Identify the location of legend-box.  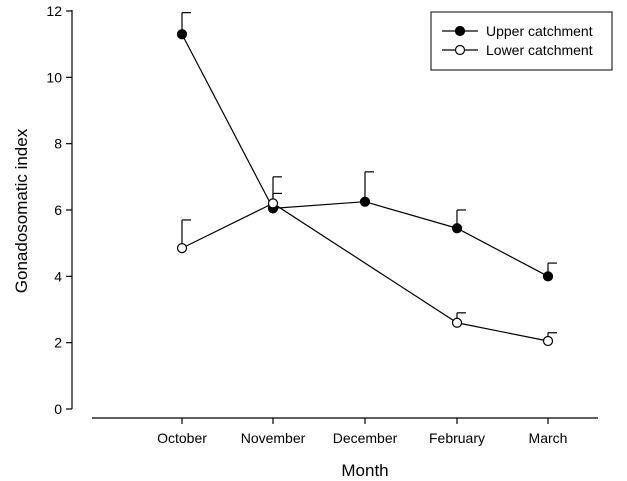
(521, 41).